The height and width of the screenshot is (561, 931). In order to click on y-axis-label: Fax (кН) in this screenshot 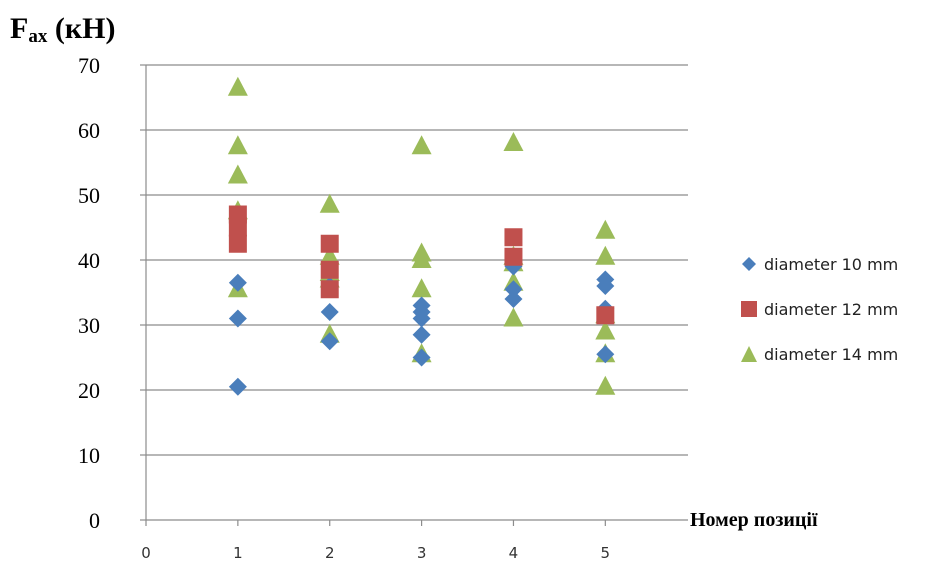, I will do `click(63, 29)`.